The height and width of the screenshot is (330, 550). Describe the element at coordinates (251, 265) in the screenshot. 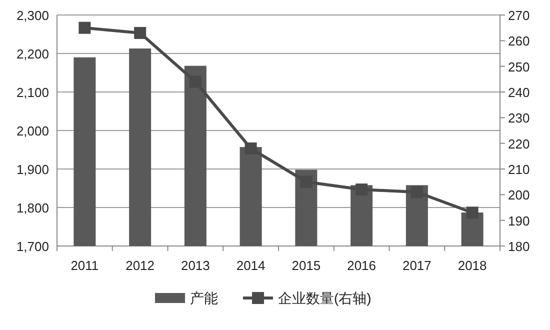

I see `x-tick-label: 2014` at that location.